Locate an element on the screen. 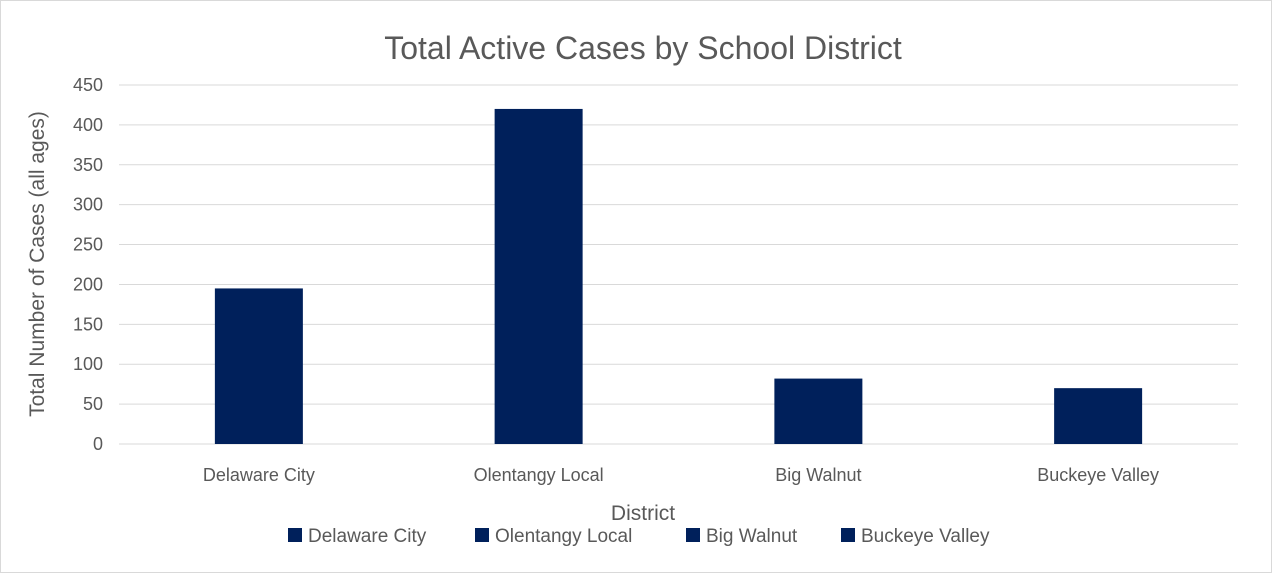 The image size is (1272, 574). y-axis-ticks: 0 50 100 150 200 250 300 350 400 450 is located at coordinates (88, 264).